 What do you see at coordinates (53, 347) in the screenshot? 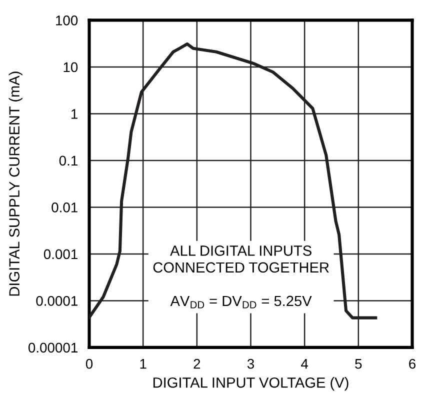
I see `y-tick-label: 0.00001` at bounding box center [53, 347].